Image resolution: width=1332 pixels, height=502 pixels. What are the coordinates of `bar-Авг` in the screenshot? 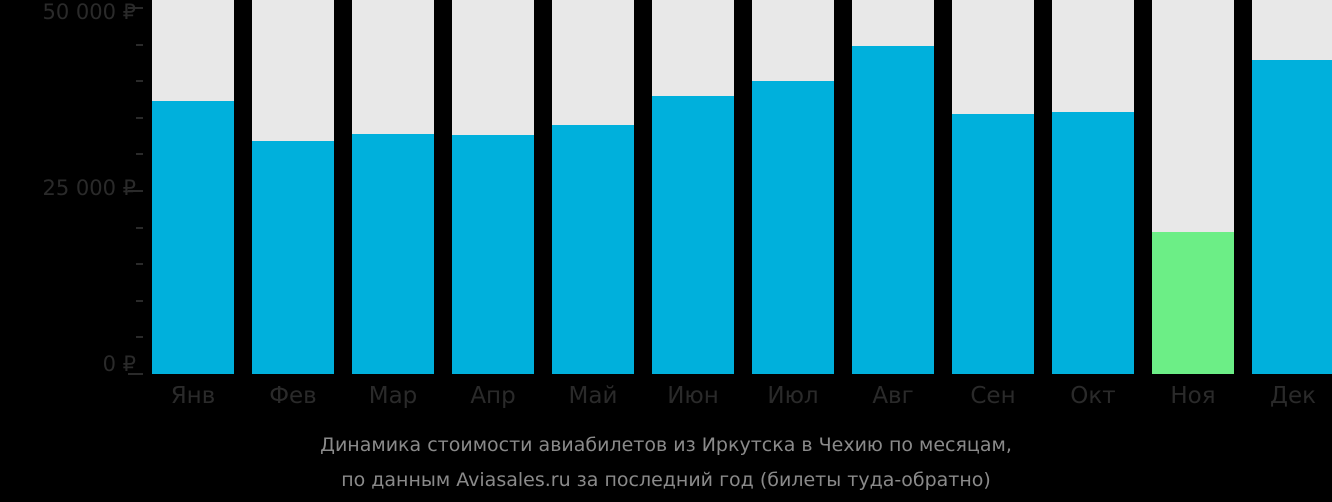 It's located at (893, 210).